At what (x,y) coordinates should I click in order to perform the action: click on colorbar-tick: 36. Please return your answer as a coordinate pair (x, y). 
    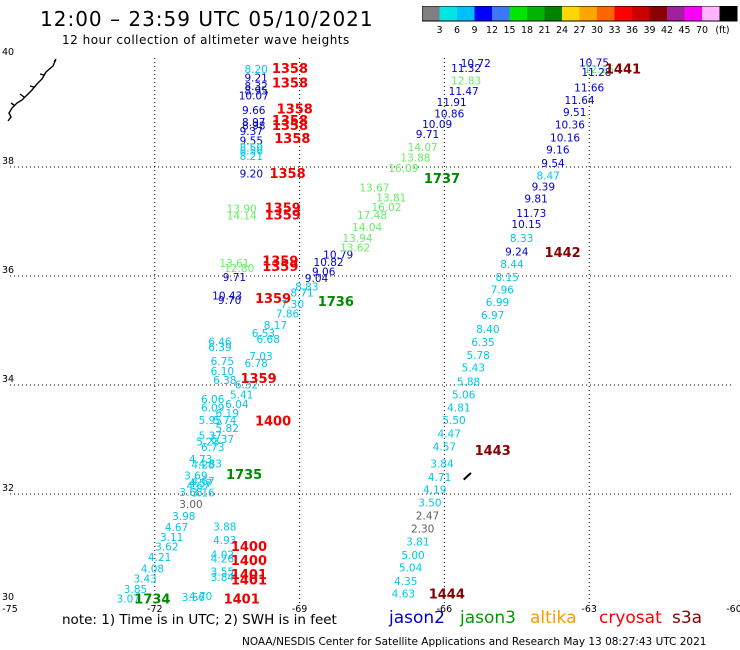
    Looking at the image, I should click on (632, 30).